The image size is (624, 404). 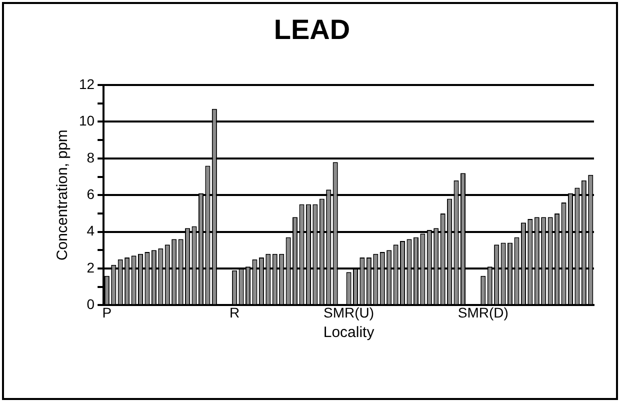 I want to click on x-axis-title: Locality, so click(x=349, y=333).